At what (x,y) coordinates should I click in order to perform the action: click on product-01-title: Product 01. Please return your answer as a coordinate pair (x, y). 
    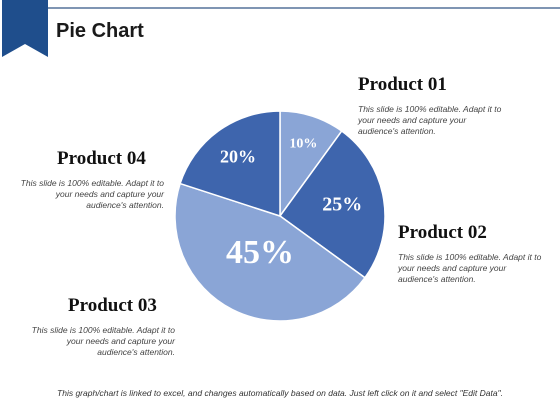
    Looking at the image, I should click on (402, 84).